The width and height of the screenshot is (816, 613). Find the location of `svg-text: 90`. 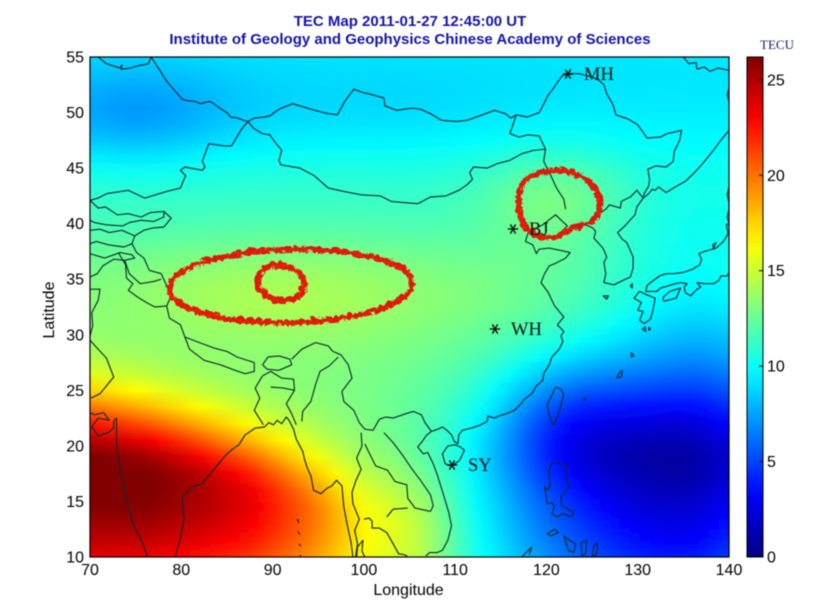

svg-text: 90 is located at coordinates (273, 570).